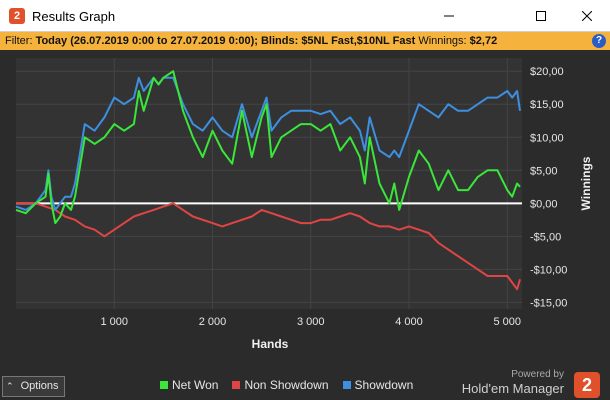 This screenshot has height=400, width=610. I want to click on y-tick-label: -$5,00, so click(545, 237).